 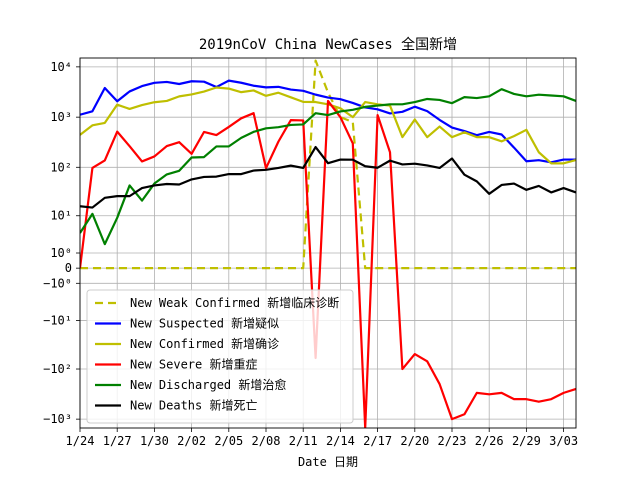 What do you see at coordinates (526, 441) in the screenshot?
I see `x-tick-label: 2/29` at bounding box center [526, 441].